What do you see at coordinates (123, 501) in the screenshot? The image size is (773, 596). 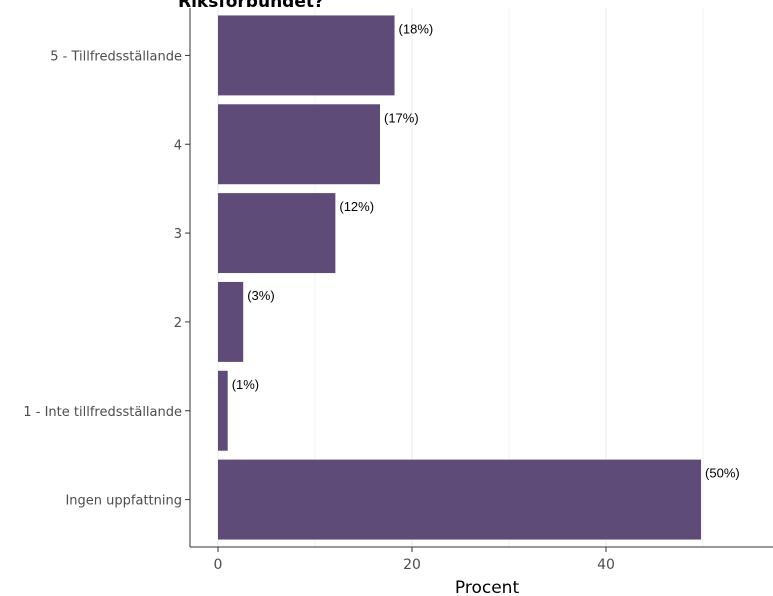 I see `y-tick-label: Ingen uppfattning` at bounding box center [123, 501].